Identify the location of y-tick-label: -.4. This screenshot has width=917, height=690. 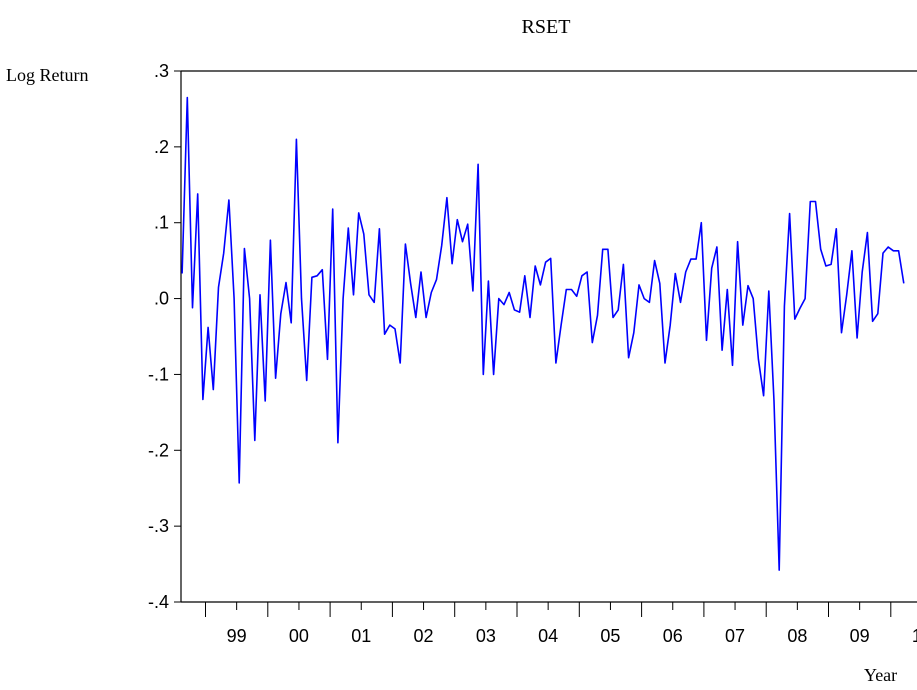
(158, 602).